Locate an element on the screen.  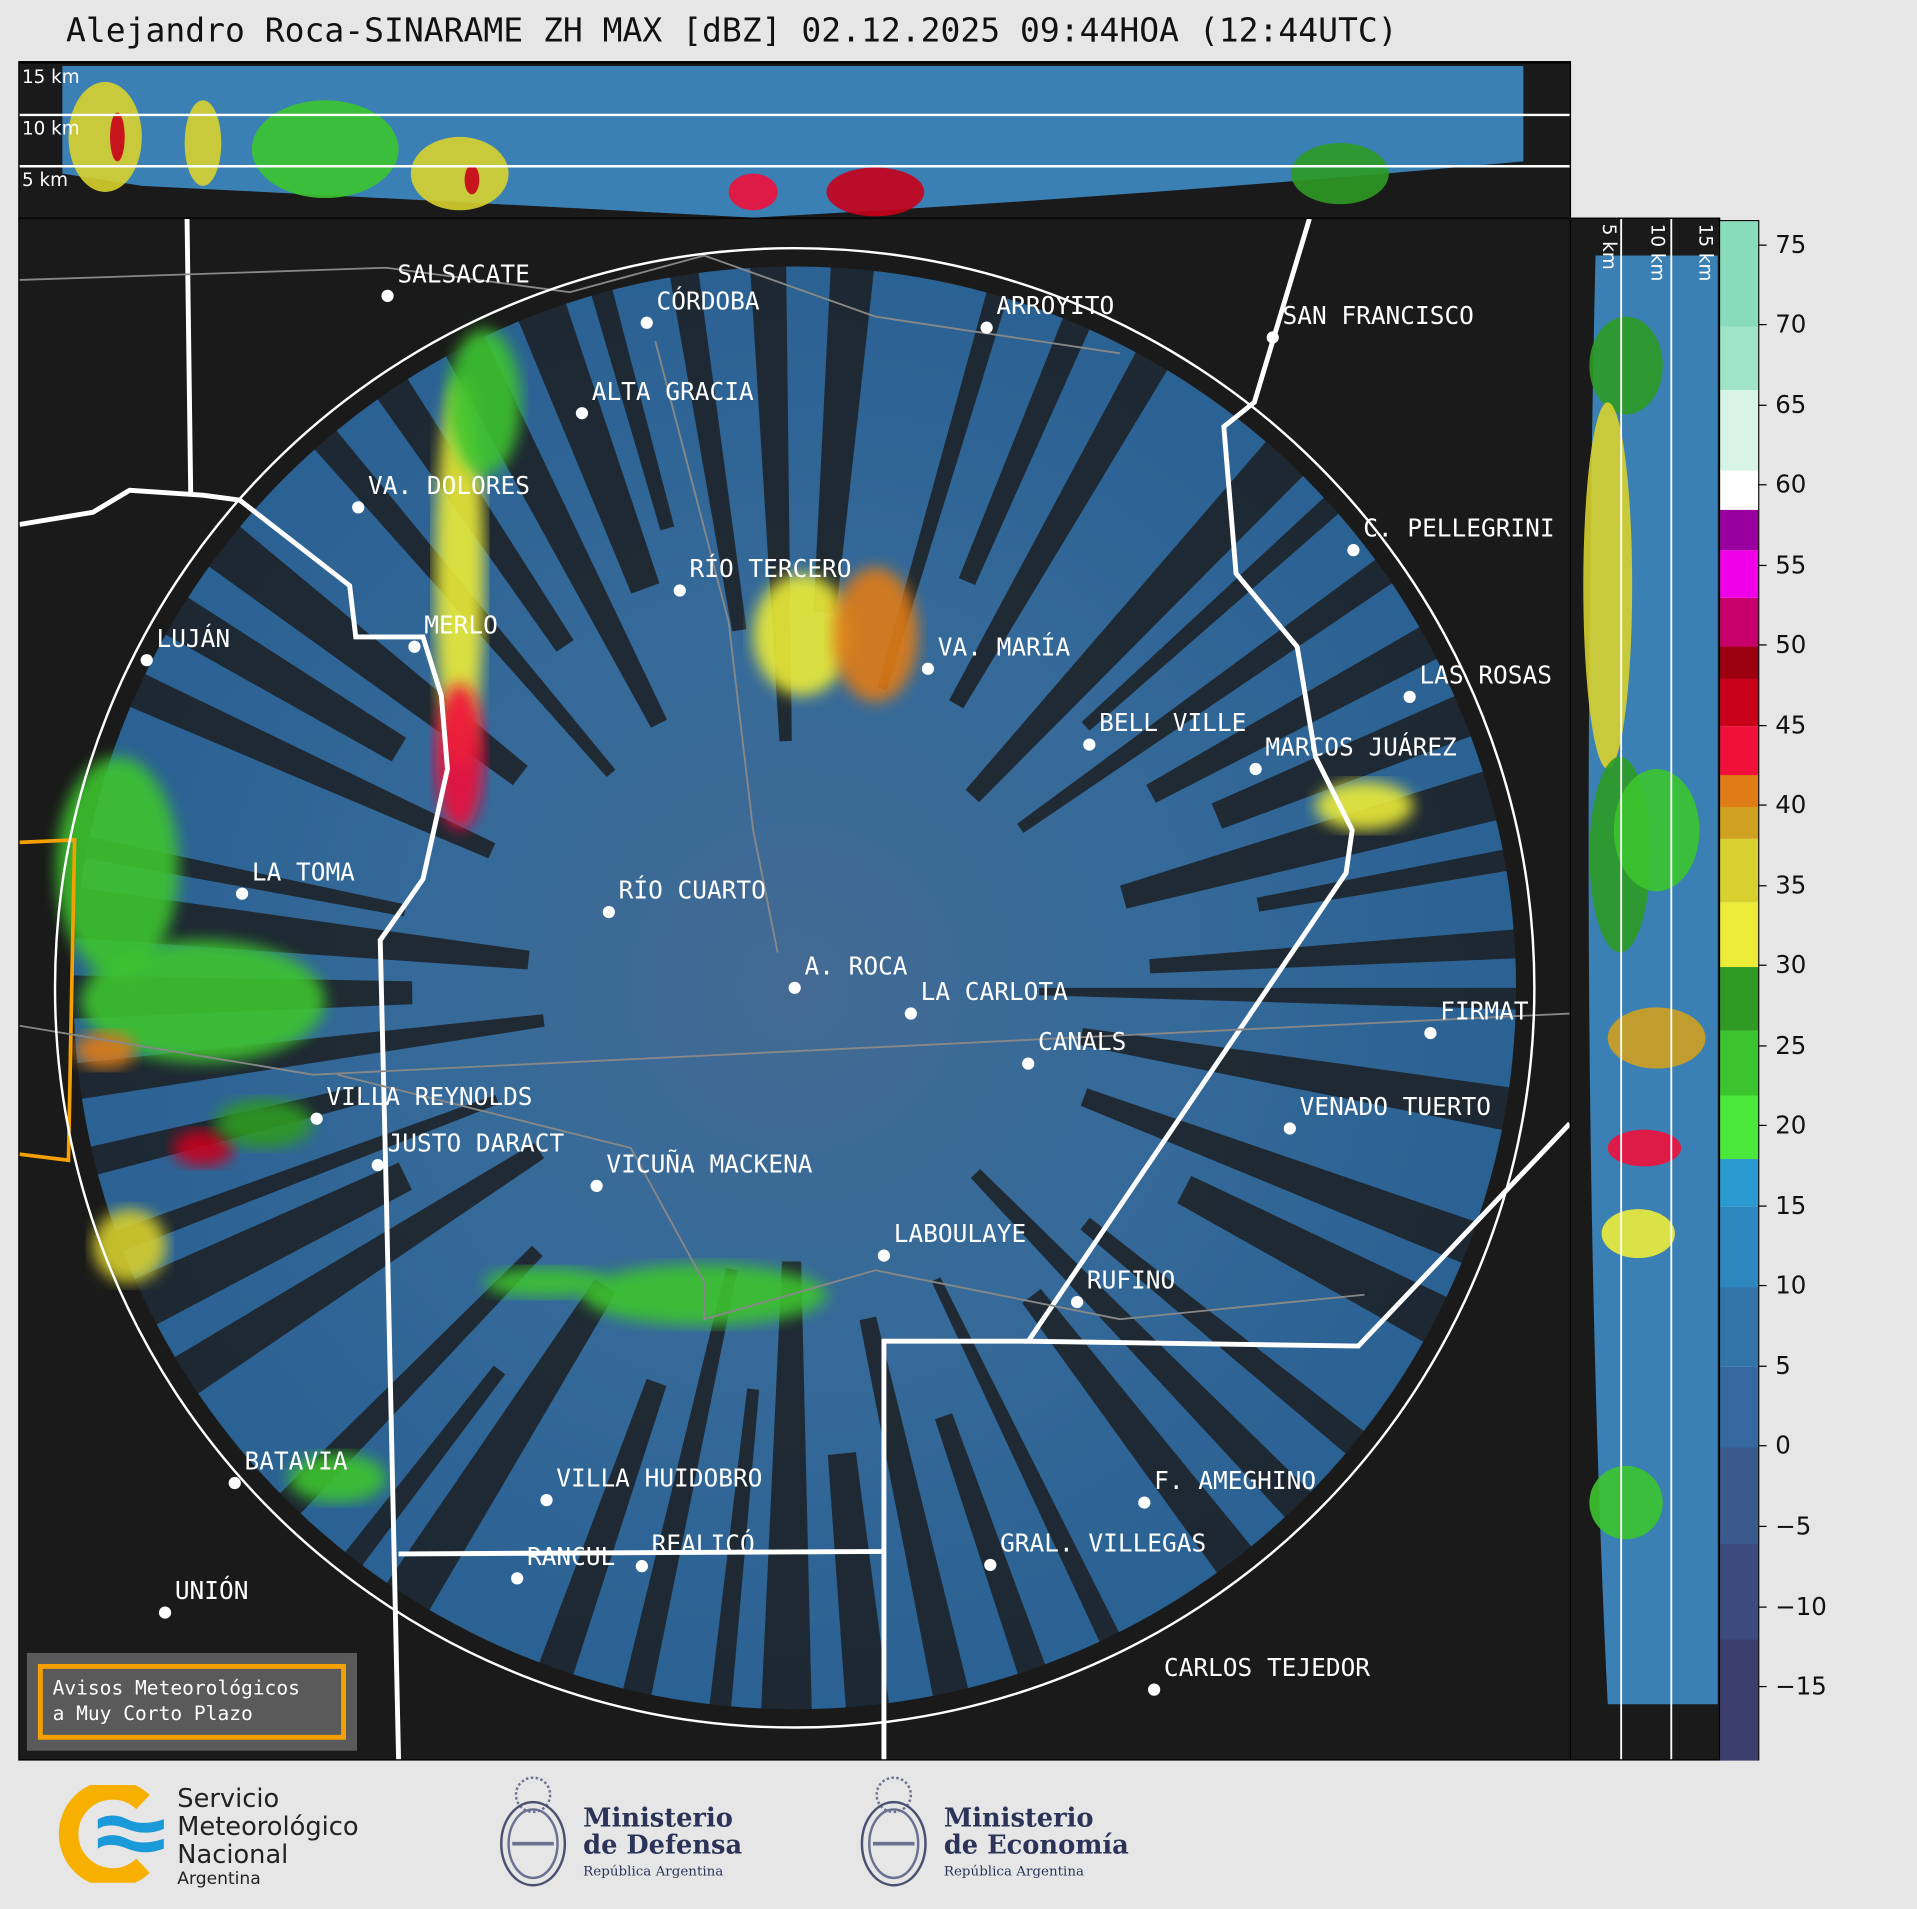
city-label: LAS ROSAS is located at coordinates (1485, 675).